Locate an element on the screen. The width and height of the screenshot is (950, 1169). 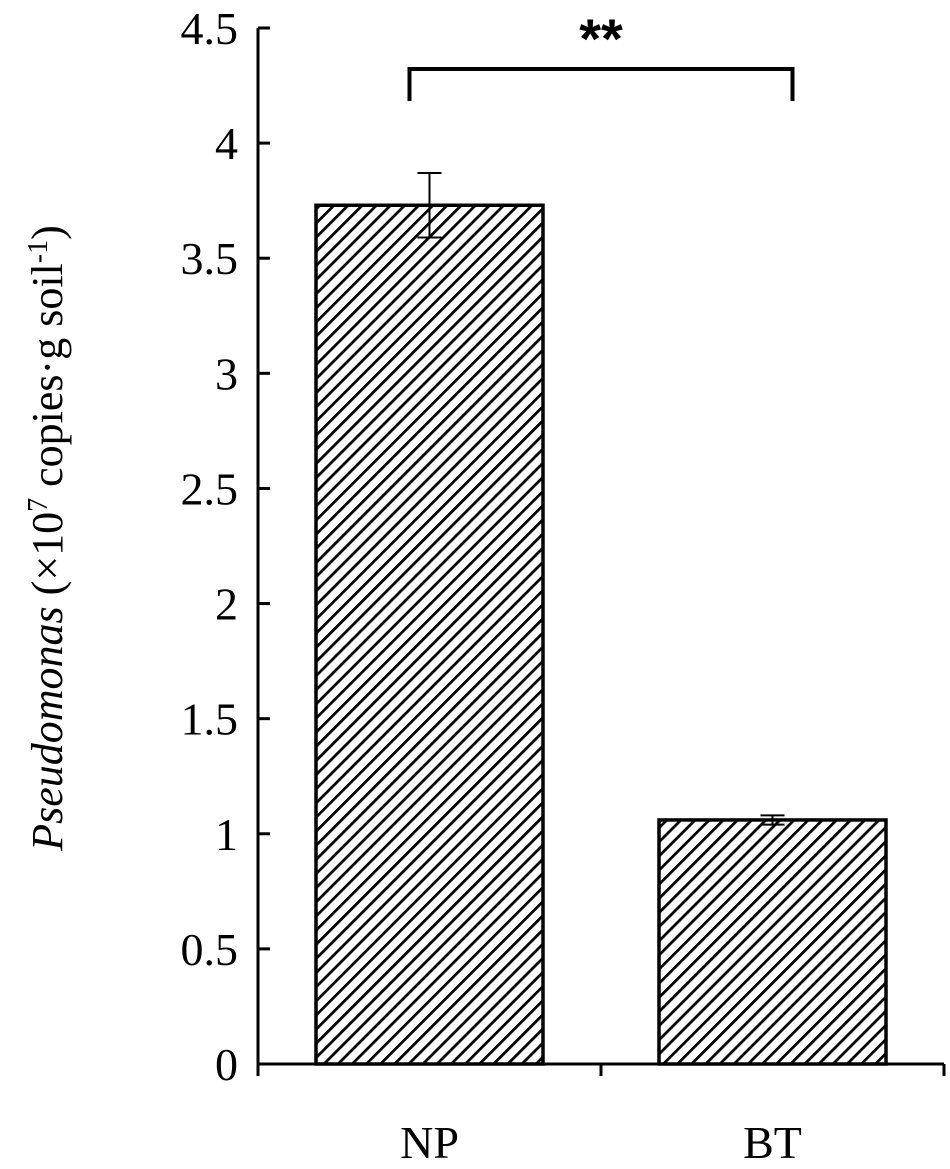
y-tick-label: 2.5 is located at coordinates (210, 488).